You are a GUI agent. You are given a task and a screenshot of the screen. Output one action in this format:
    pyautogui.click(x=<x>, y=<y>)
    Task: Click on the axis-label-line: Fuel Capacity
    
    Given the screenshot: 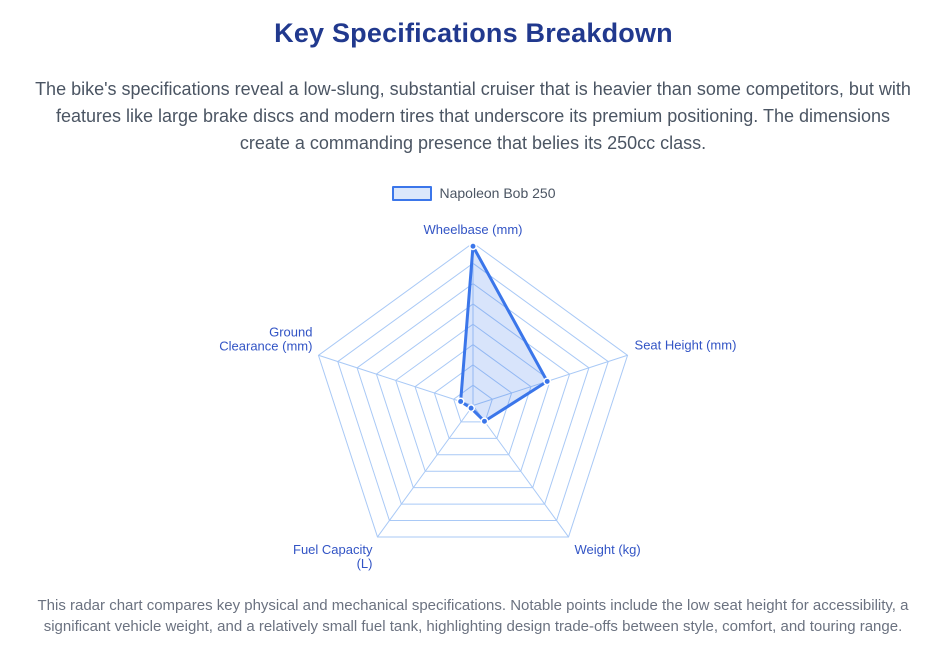 What is the action you would take?
    pyautogui.click(x=333, y=549)
    